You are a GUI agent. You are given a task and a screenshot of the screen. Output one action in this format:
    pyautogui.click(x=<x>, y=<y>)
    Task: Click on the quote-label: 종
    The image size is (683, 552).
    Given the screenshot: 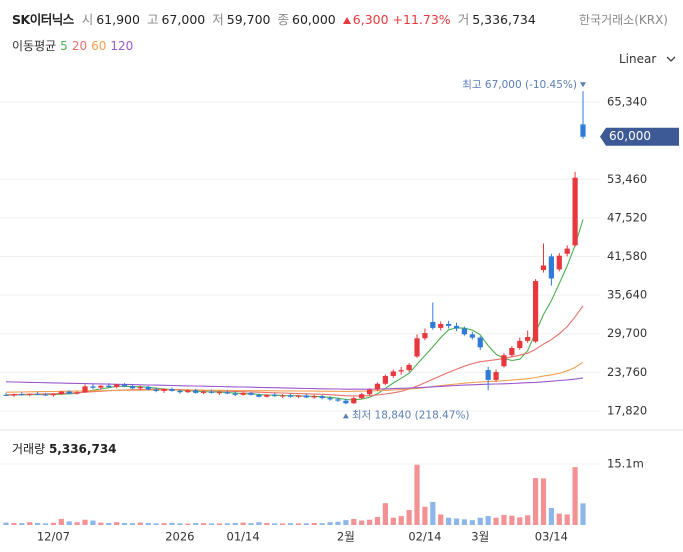 What is the action you would take?
    pyautogui.click(x=283, y=19)
    